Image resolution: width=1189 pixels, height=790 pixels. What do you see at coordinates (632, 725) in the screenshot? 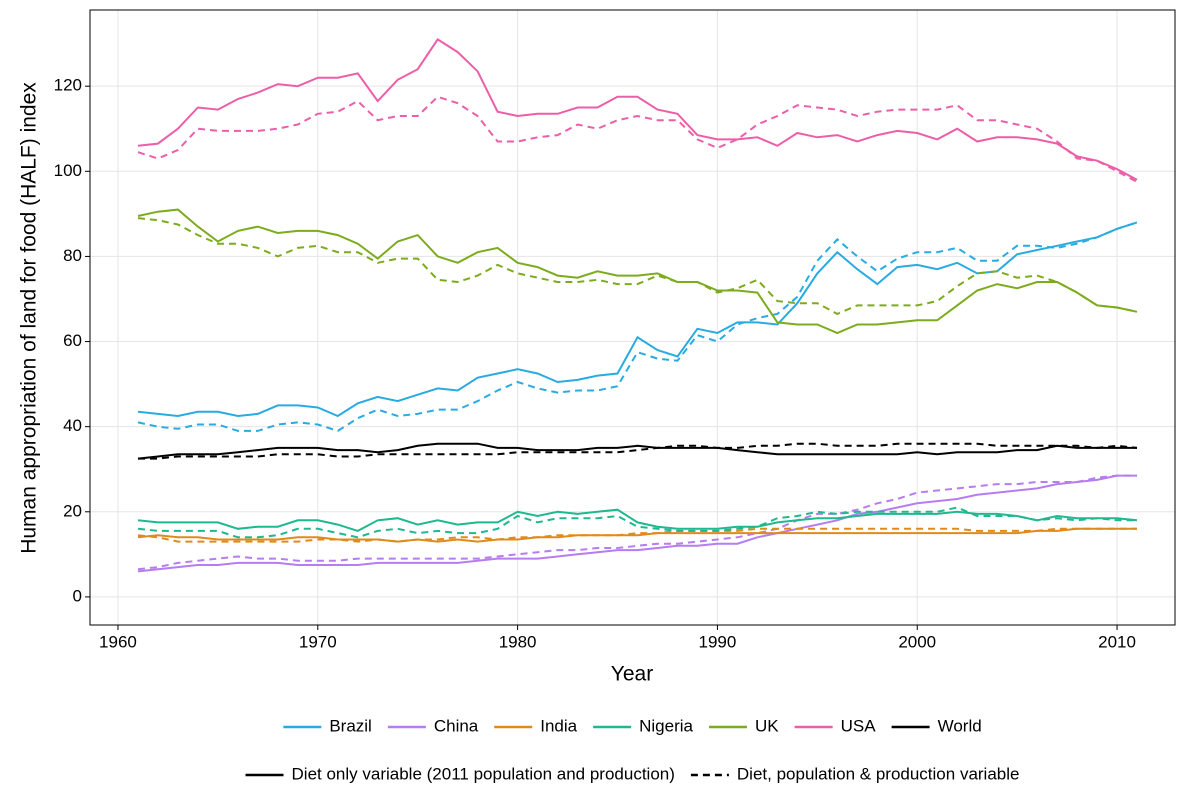
I see `legend: Brazil China India Nigeria UK USA World` at bounding box center [632, 725].